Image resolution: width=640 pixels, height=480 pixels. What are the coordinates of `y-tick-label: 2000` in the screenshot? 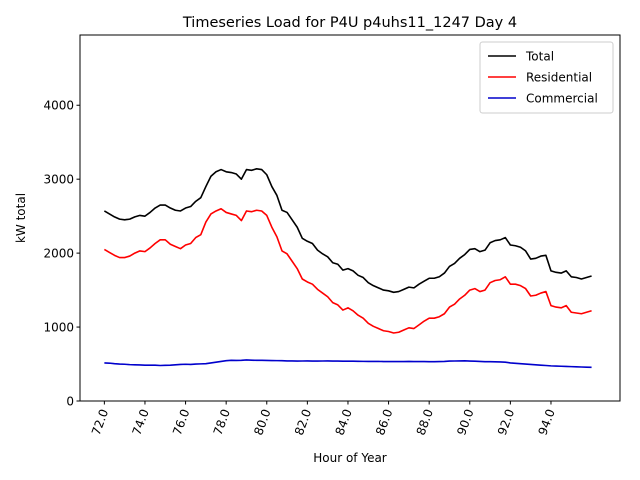 It's located at (58, 254).